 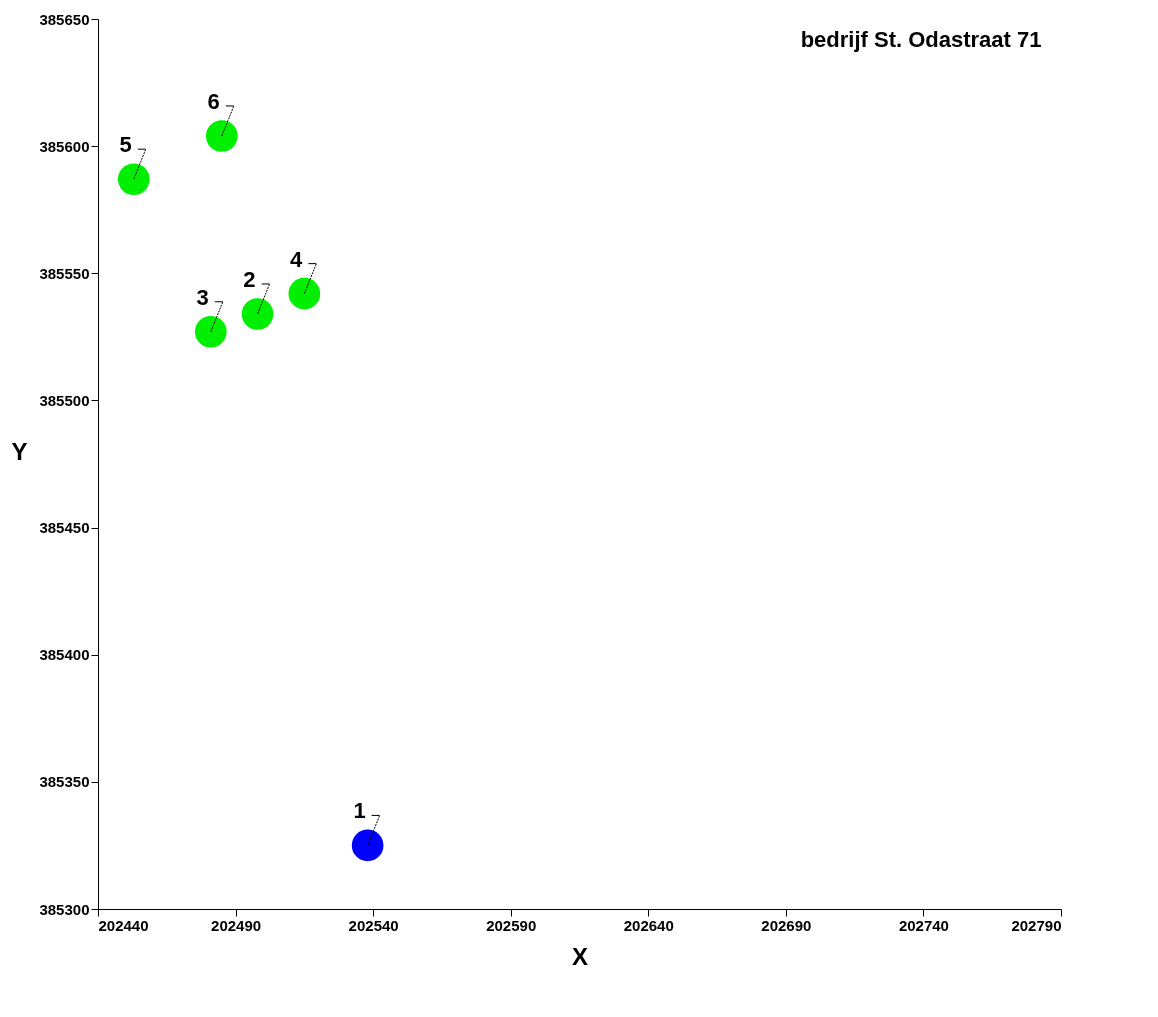 What do you see at coordinates (249, 279) in the screenshot?
I see `annotation: 2` at bounding box center [249, 279].